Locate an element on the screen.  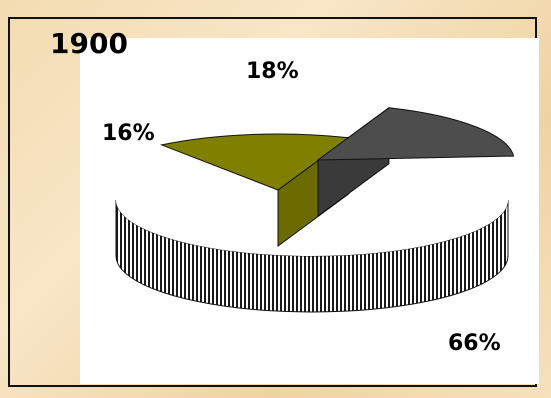
chart-title: 1900 is located at coordinates (89, 43).